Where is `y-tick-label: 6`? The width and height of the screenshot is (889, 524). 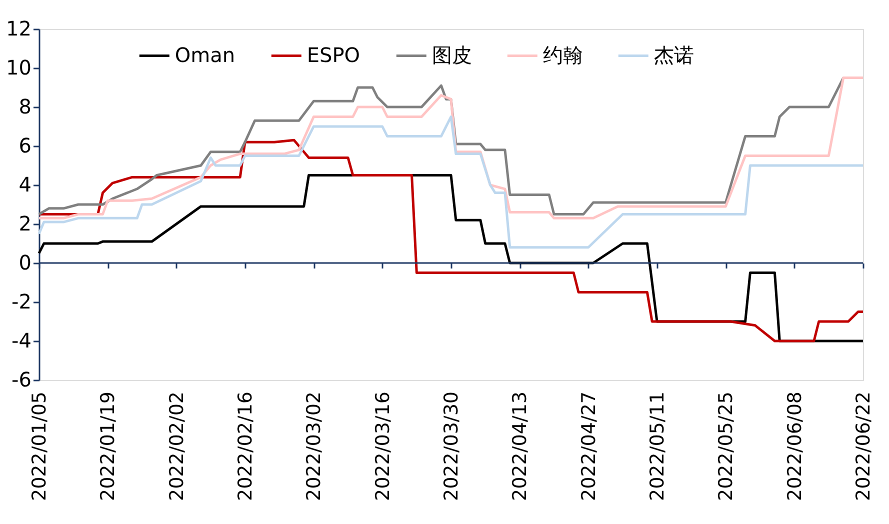 y-tick-label: 6 is located at coordinates (25, 146).